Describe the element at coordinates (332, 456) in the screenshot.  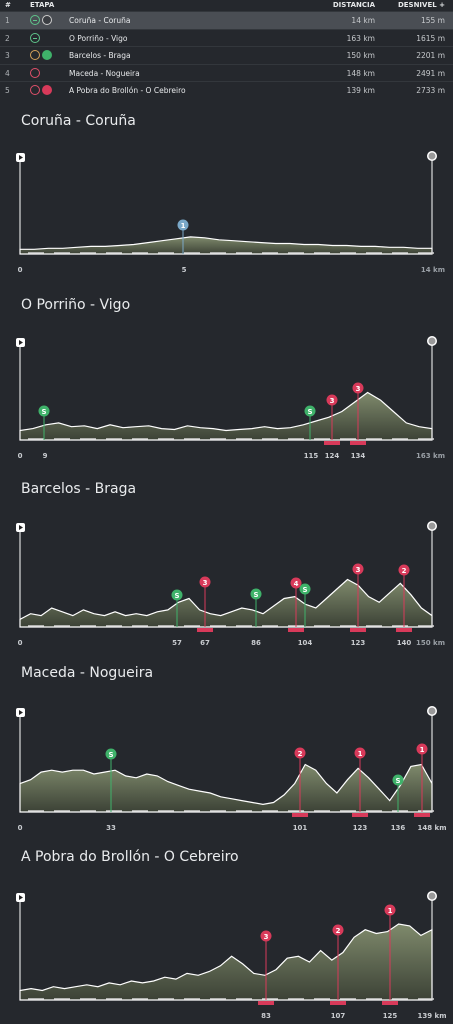
I see `axis-tick-label: 124` at that location.